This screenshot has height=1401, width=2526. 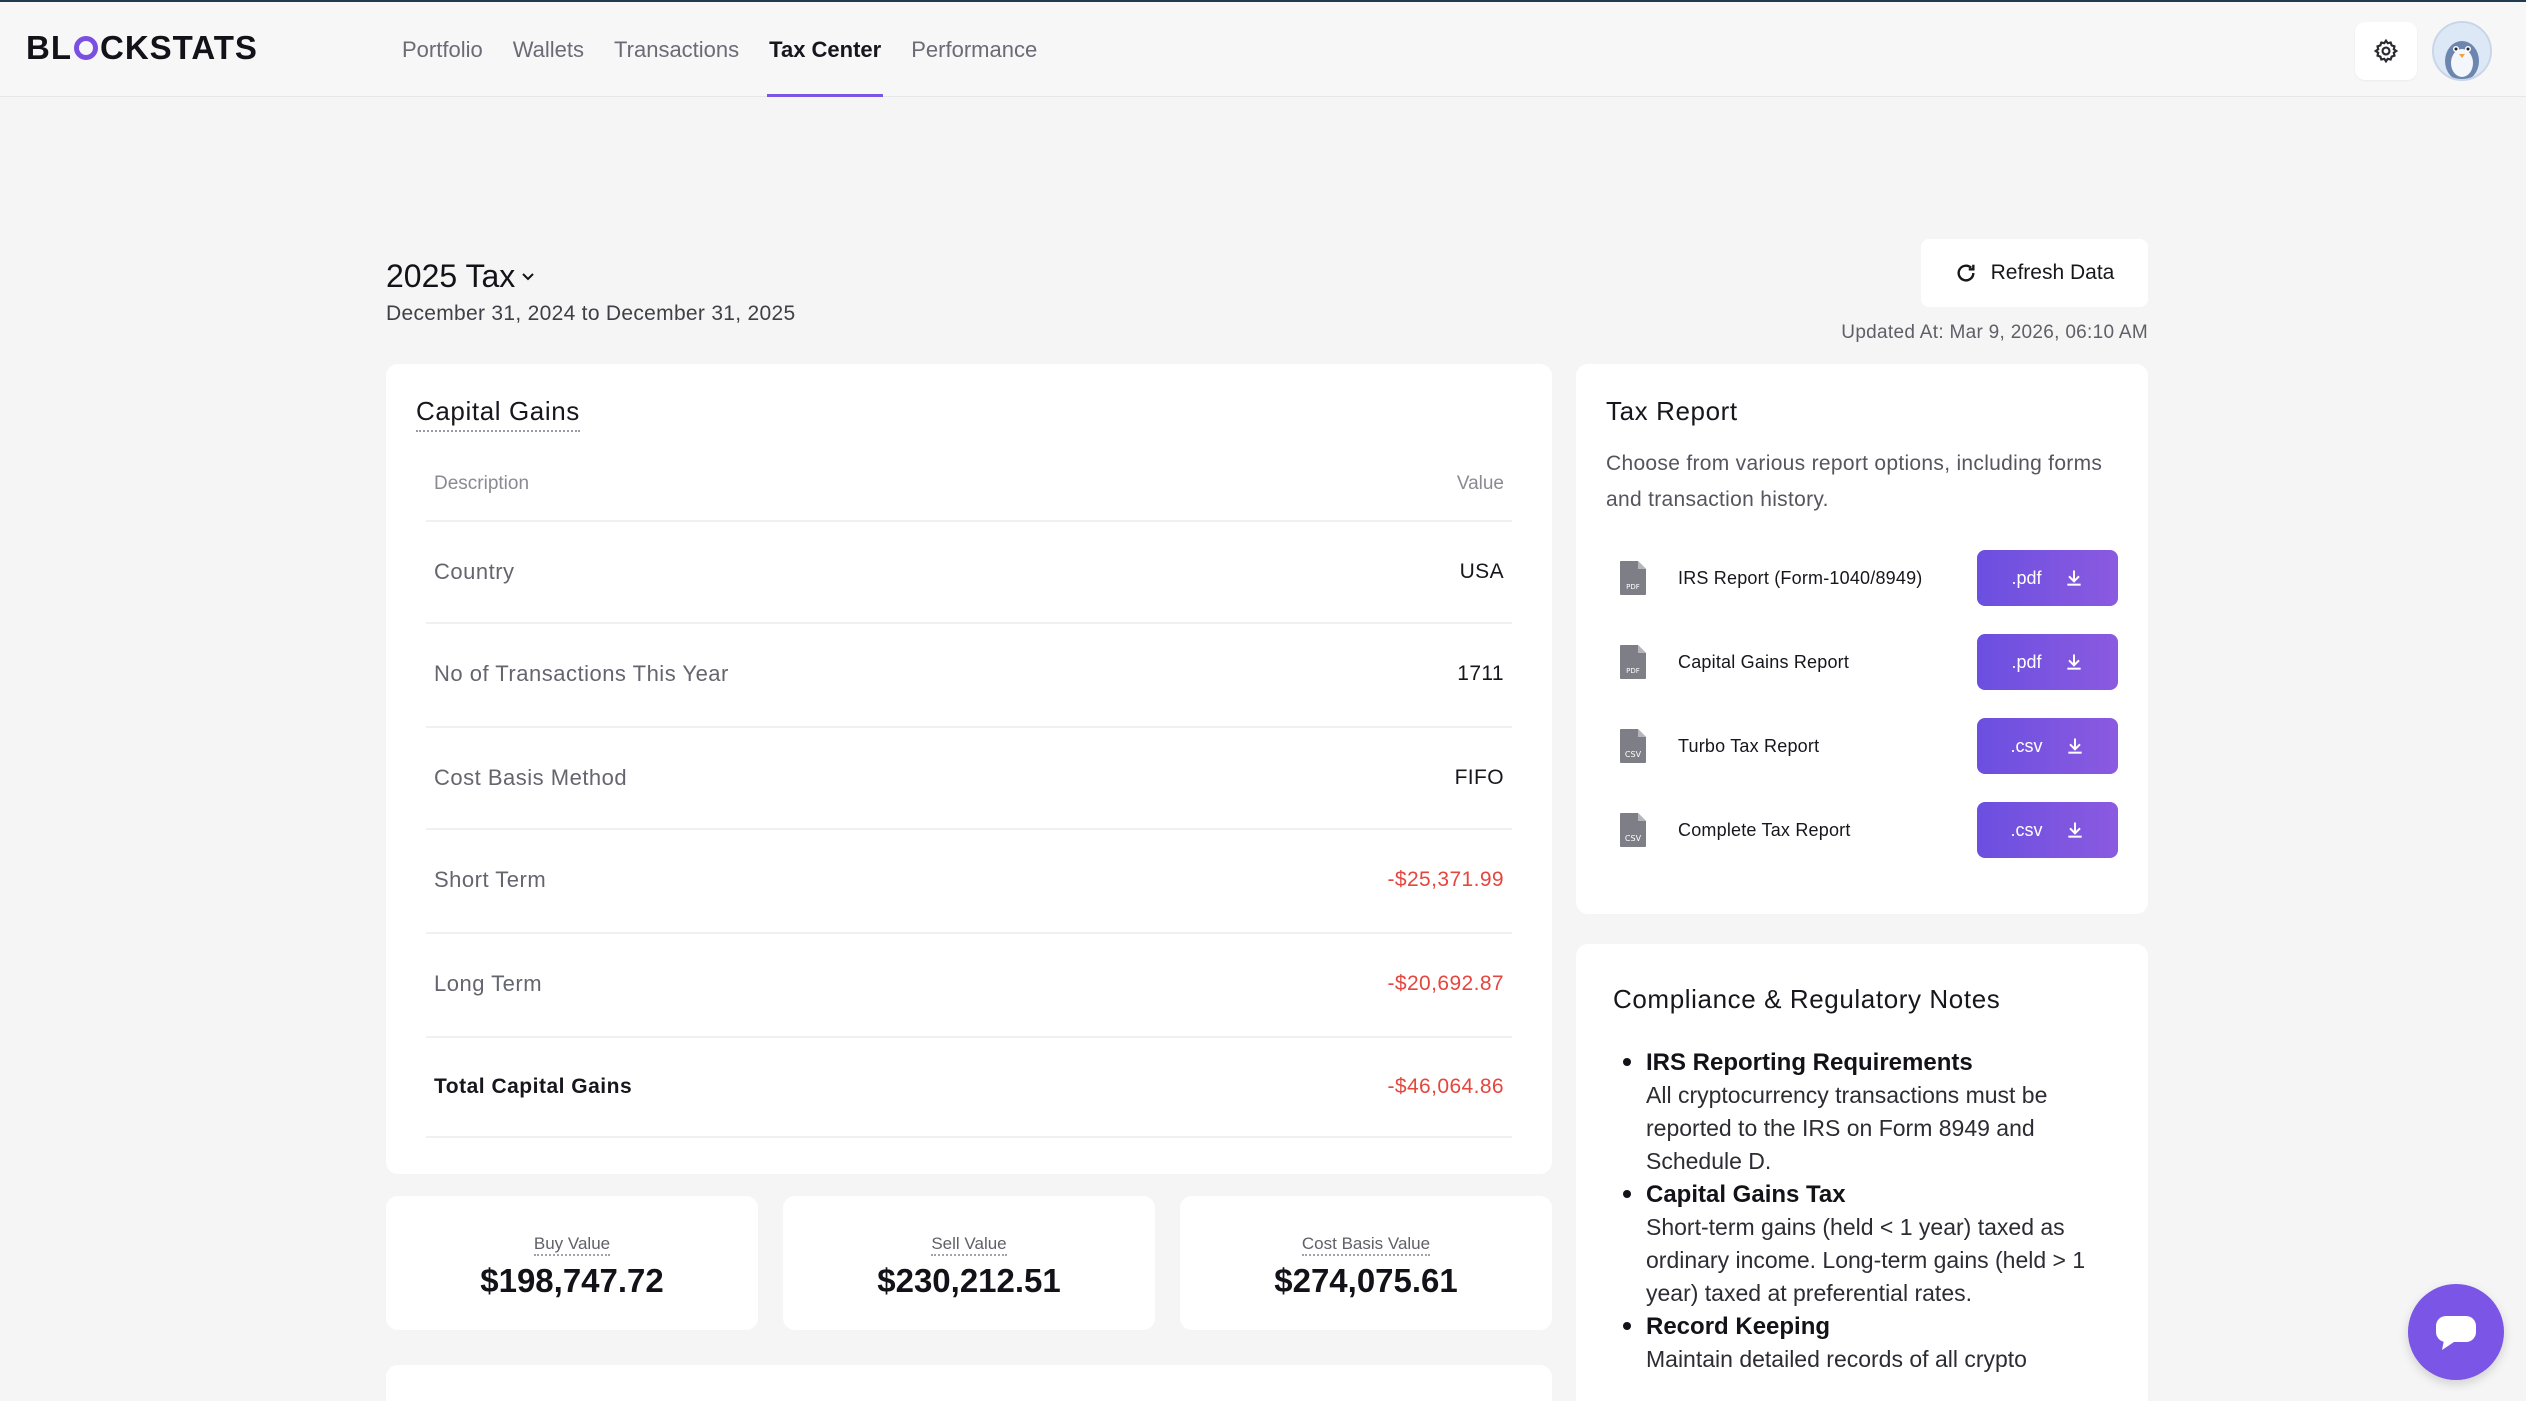 I want to click on download-capital-gains-report-button: .pdf, so click(x=2047, y=662).